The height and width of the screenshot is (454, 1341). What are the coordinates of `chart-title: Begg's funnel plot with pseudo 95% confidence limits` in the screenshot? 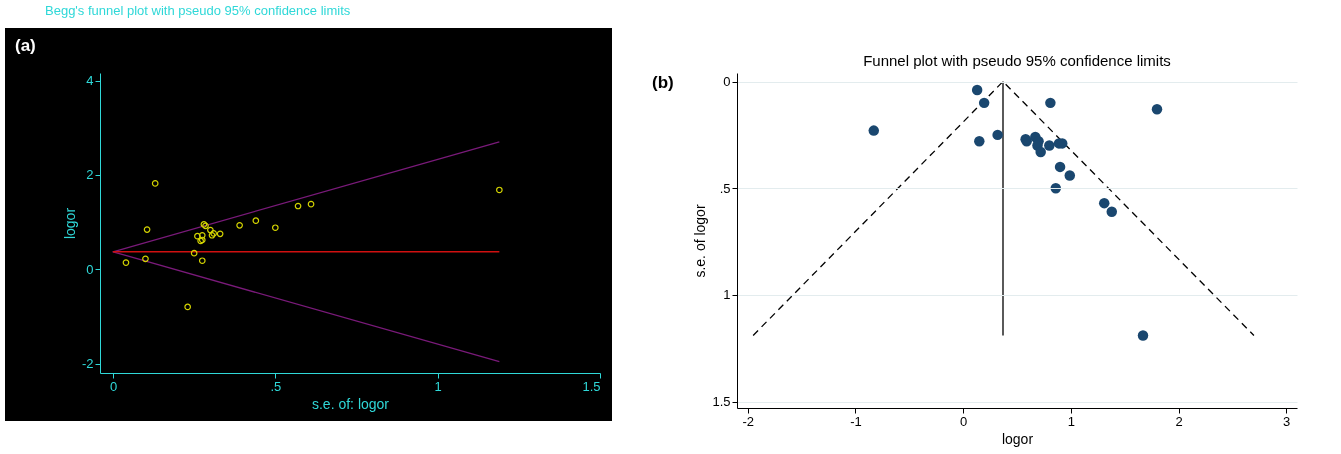 It's located at (198, 10).